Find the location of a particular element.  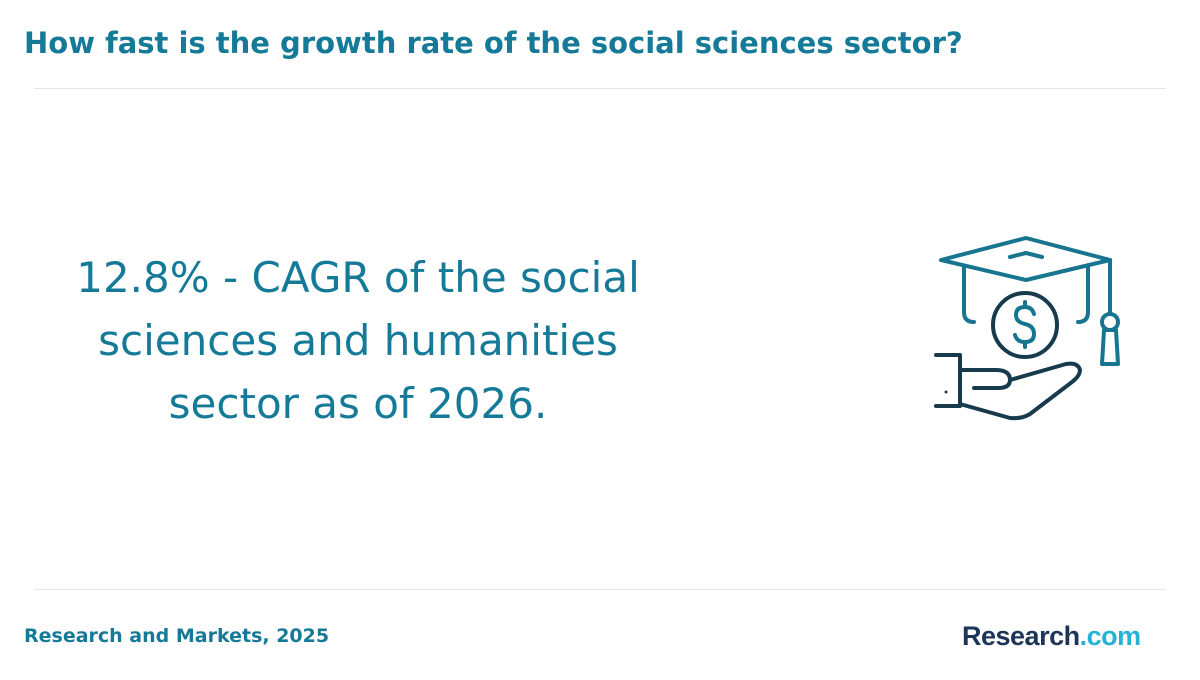

logo-wordmark: Research is located at coordinates (1021, 636).